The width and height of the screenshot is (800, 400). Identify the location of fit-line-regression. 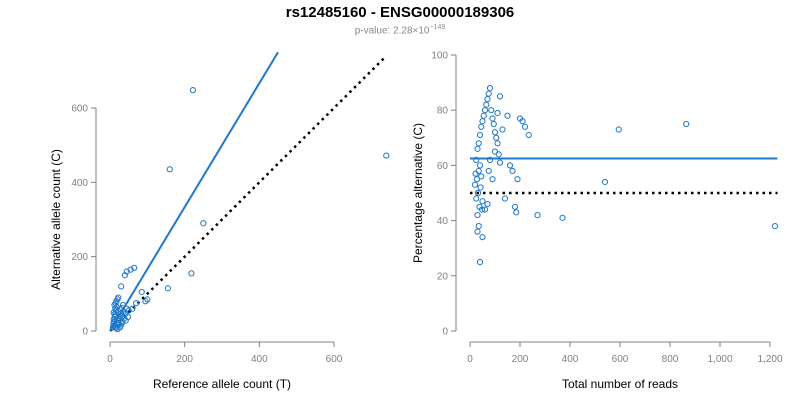
(194, 191).